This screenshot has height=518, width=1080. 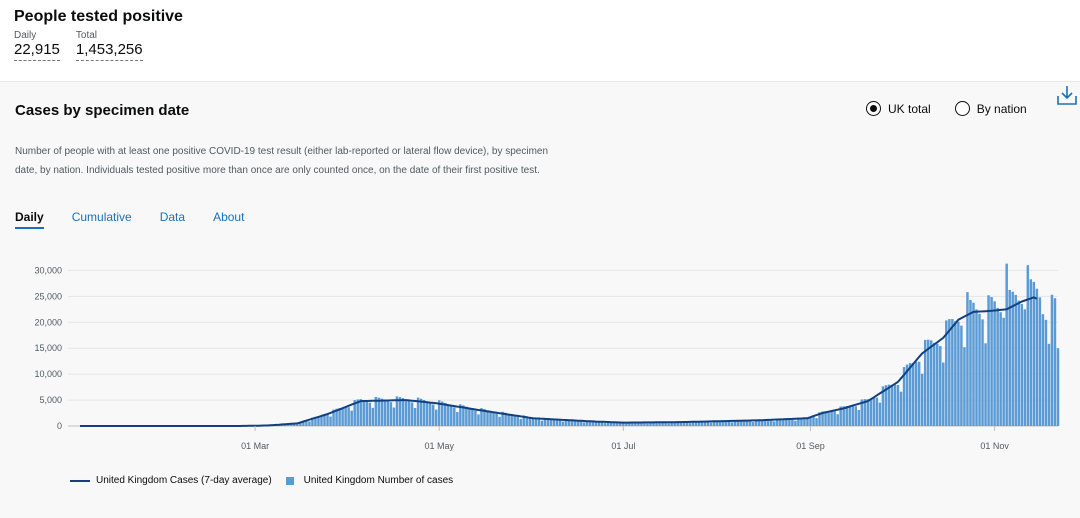 I want to click on radio-uk-total-label: UK total, so click(x=909, y=109).